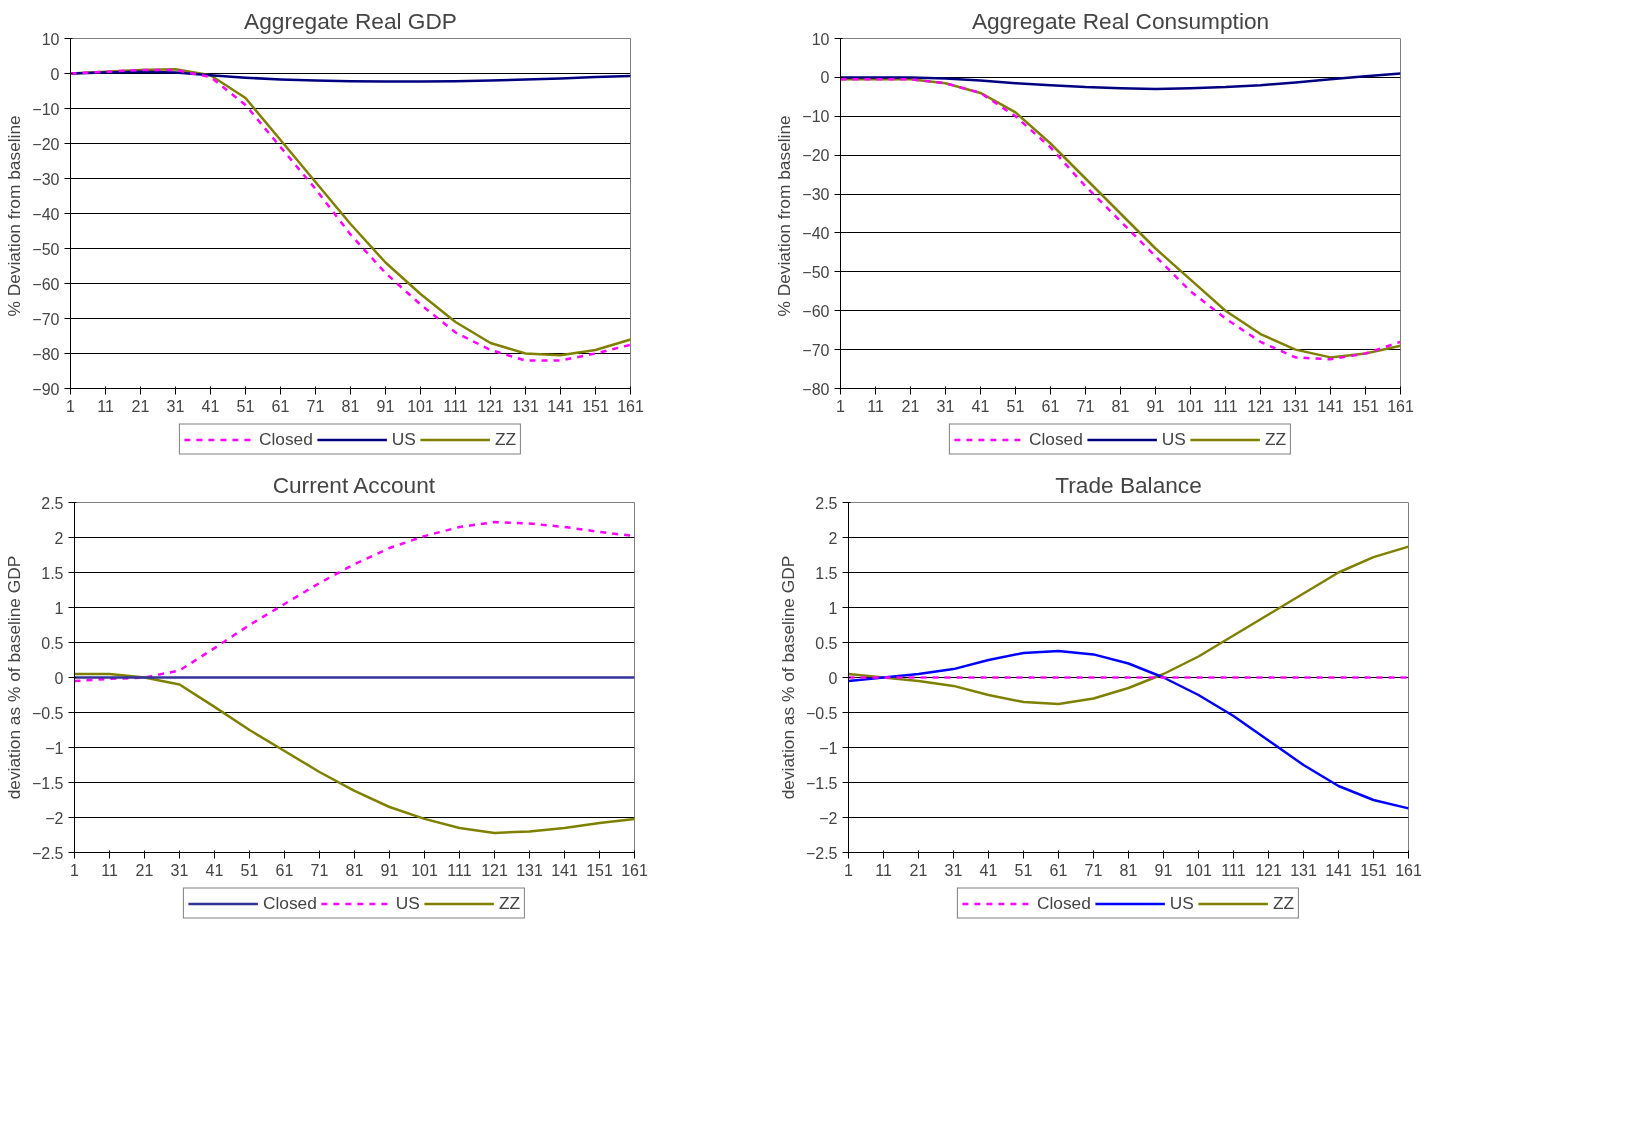  Describe the element at coordinates (50, 39) in the screenshot. I see `y-tick-label: 10` at that location.